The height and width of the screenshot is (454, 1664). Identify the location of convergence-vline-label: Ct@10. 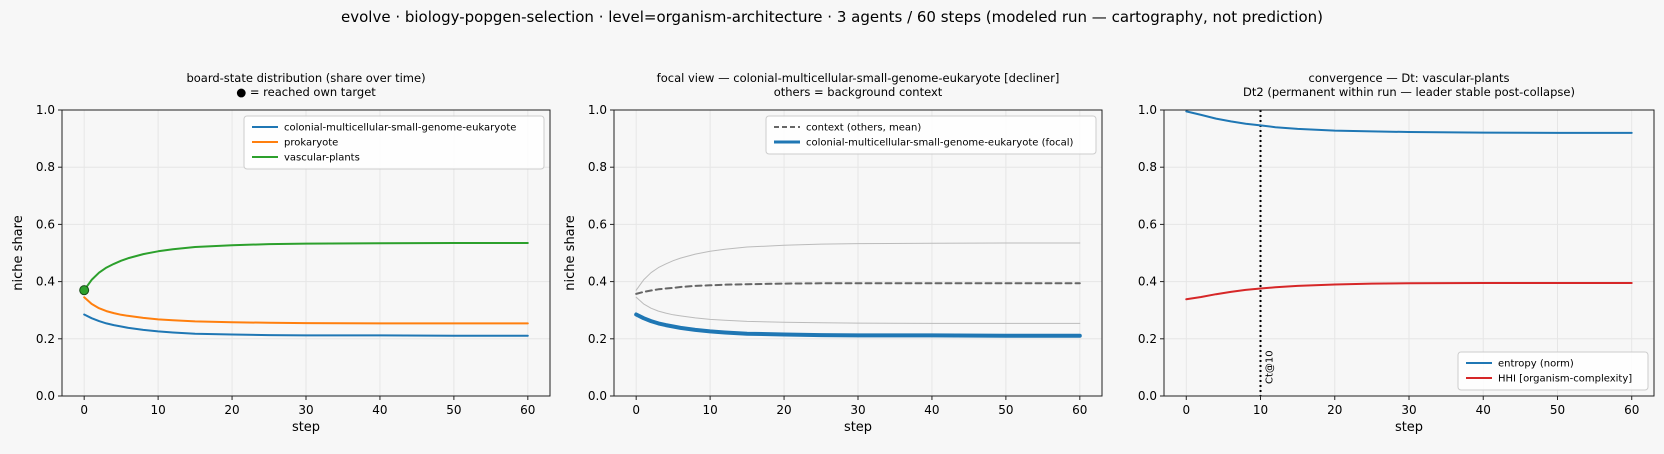
(1270, 367).